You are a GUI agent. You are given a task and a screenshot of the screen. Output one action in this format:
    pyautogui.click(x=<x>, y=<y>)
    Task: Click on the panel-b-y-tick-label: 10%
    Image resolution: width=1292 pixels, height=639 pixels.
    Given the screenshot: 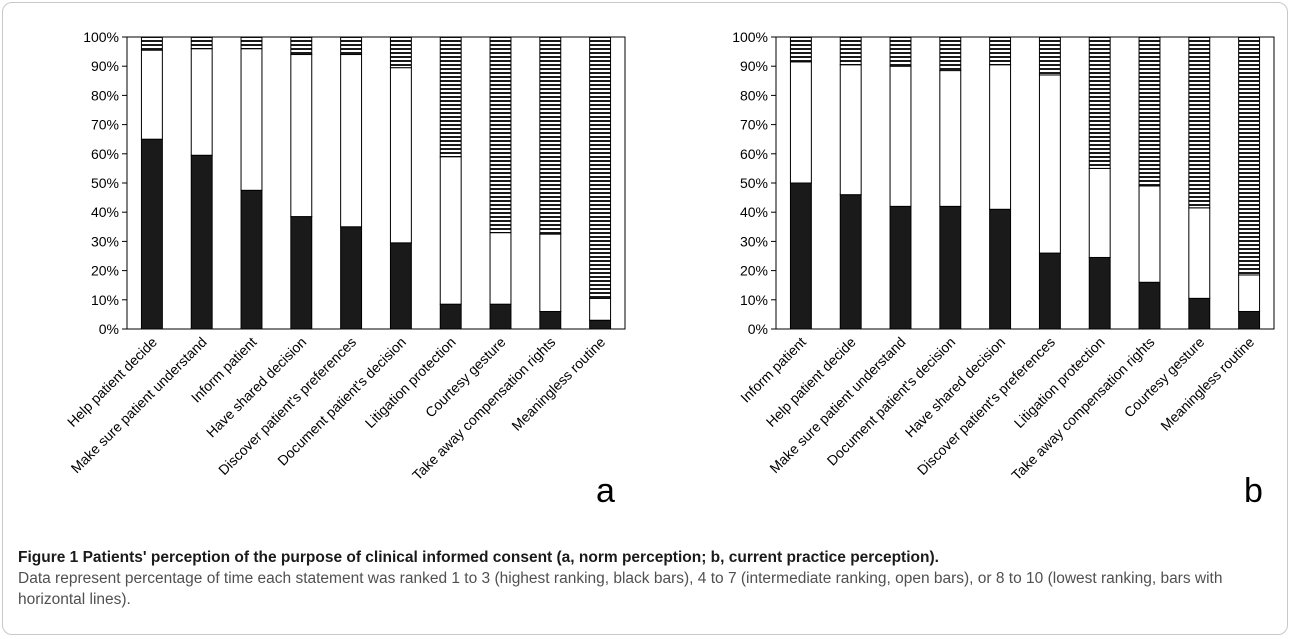 What is the action you would take?
    pyautogui.click(x=754, y=300)
    